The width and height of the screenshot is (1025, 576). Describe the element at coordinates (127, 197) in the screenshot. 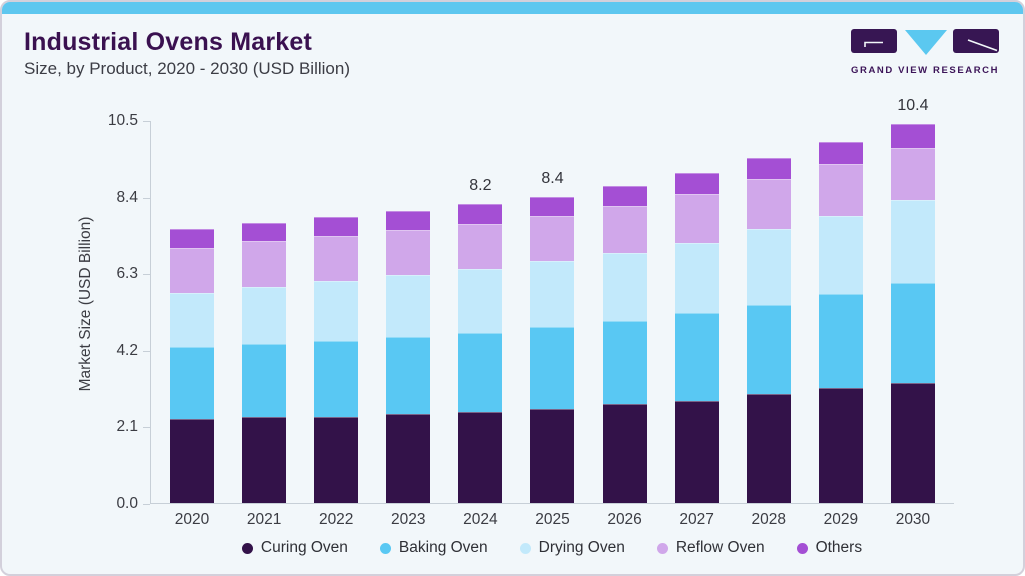

I see `y-tick-label: 8.4` at that location.